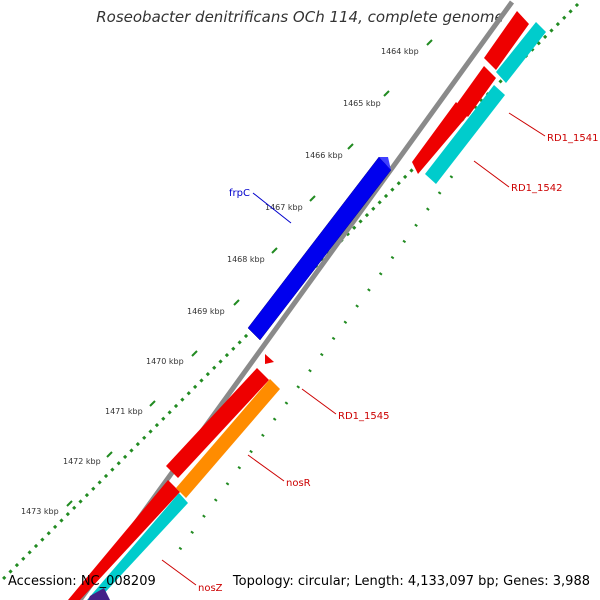 The height and width of the screenshot is (600, 600). I want to click on kbp-tick: 1473 kbp, so click(47, 508).